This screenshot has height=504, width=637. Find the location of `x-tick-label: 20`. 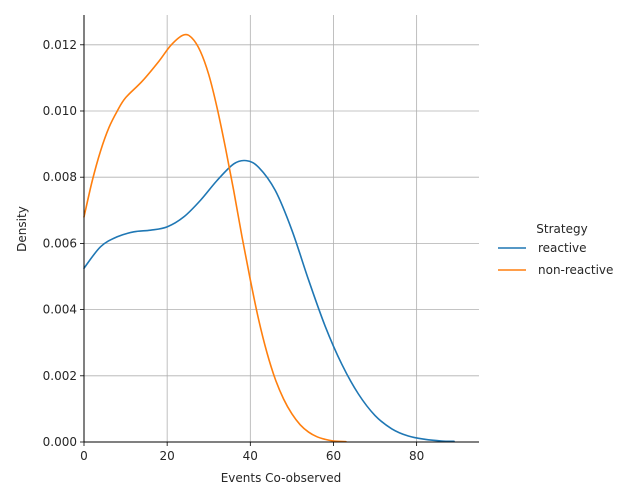

x-tick-label: 20 is located at coordinates (167, 456).